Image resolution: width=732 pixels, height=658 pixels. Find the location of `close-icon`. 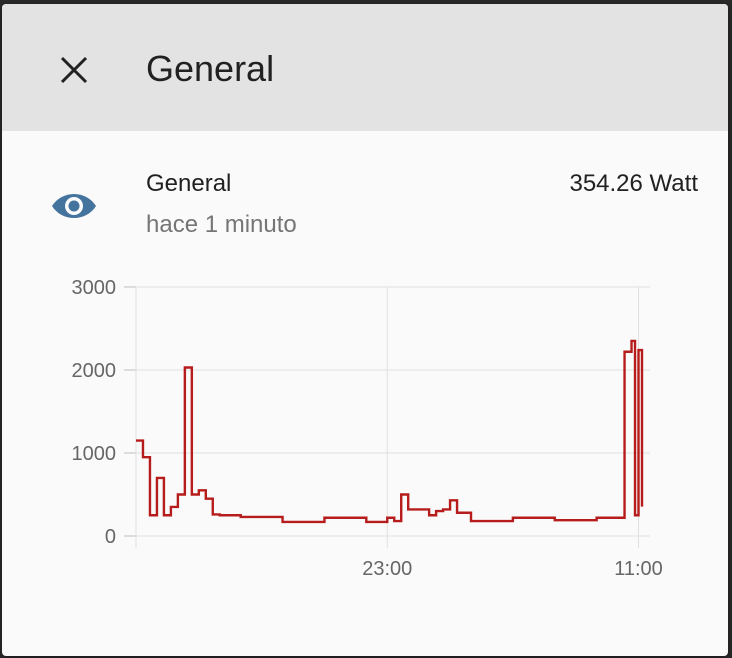

close-icon is located at coordinates (74, 70).